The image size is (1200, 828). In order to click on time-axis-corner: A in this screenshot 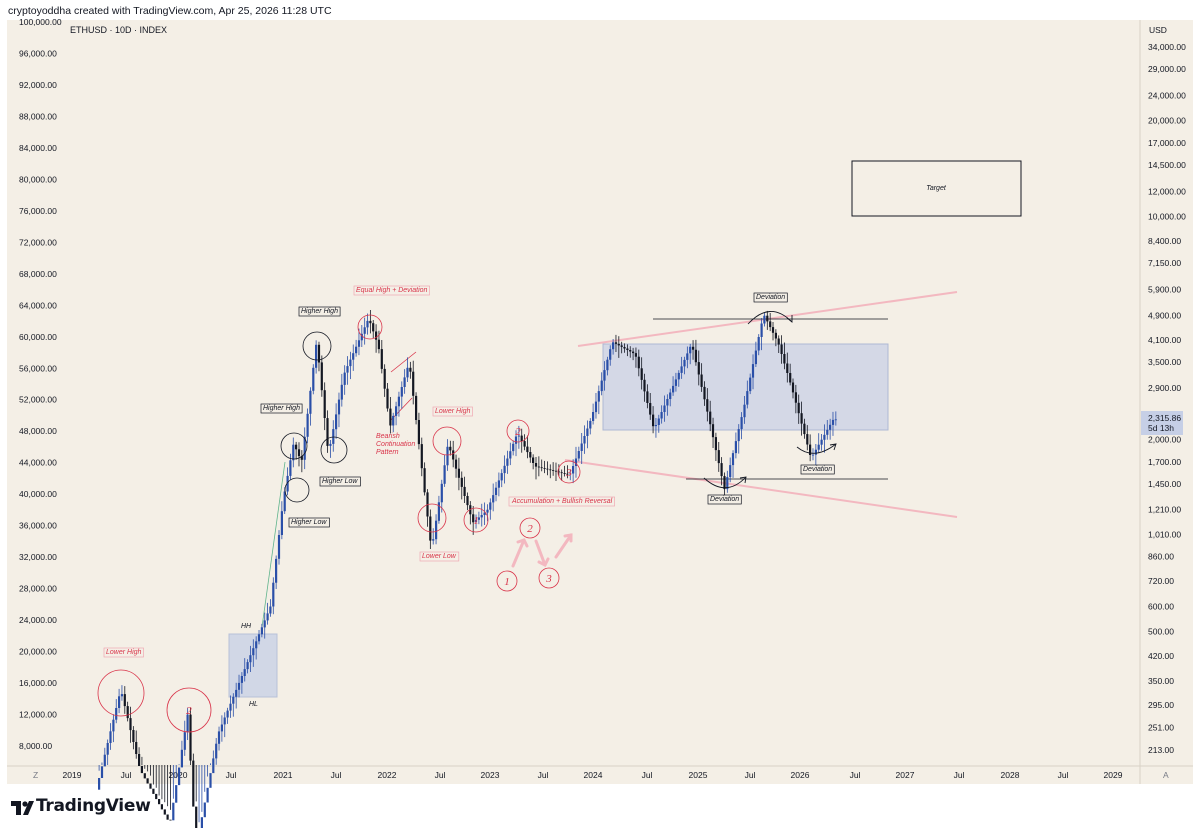, I will do `click(1166, 775)`.